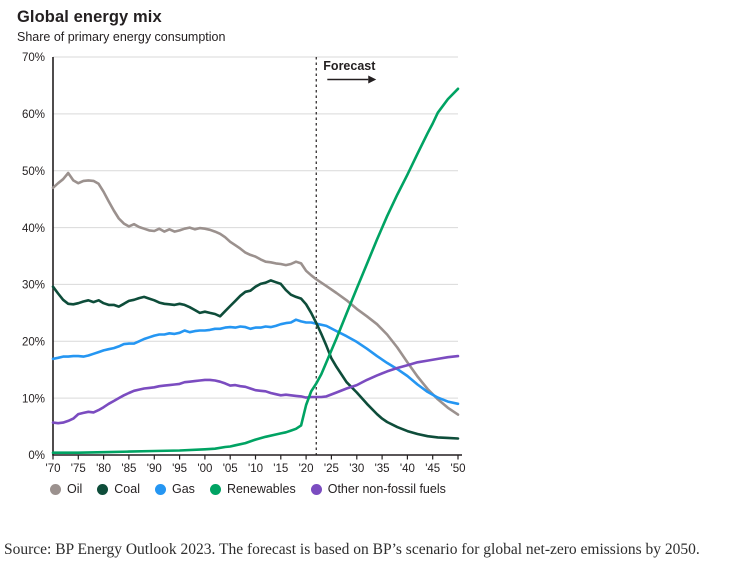  What do you see at coordinates (458, 469) in the screenshot?
I see `x-axis-label: '50` at bounding box center [458, 469].